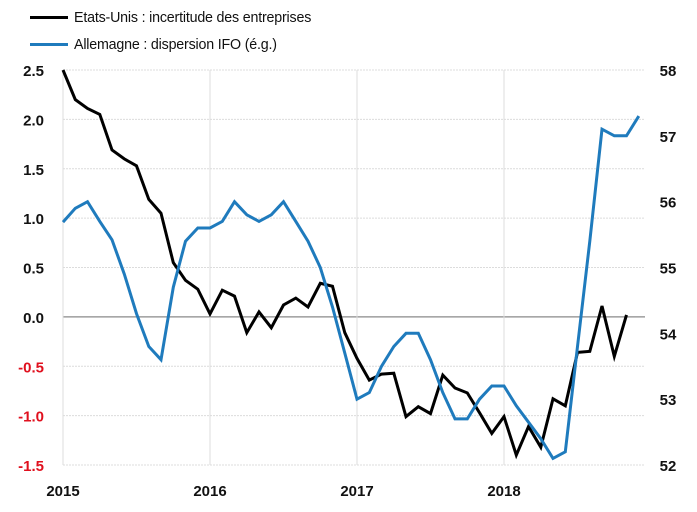 The image size is (697, 512). What do you see at coordinates (668, 466) in the screenshot?
I see `right-tick-label: 52` at bounding box center [668, 466].